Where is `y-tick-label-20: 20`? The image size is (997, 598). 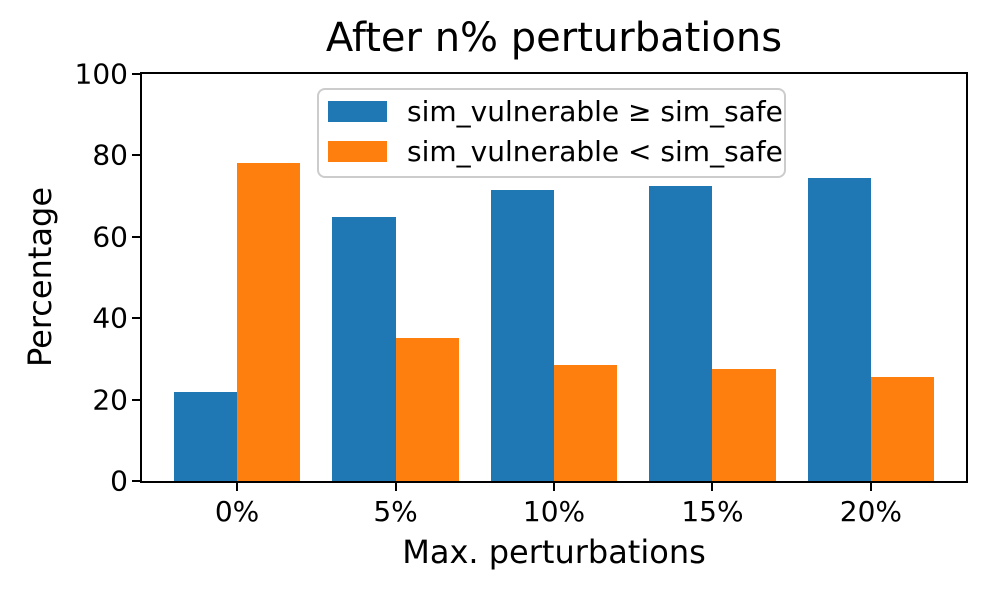 y-tick-label-20: 20 is located at coordinates (110, 400).